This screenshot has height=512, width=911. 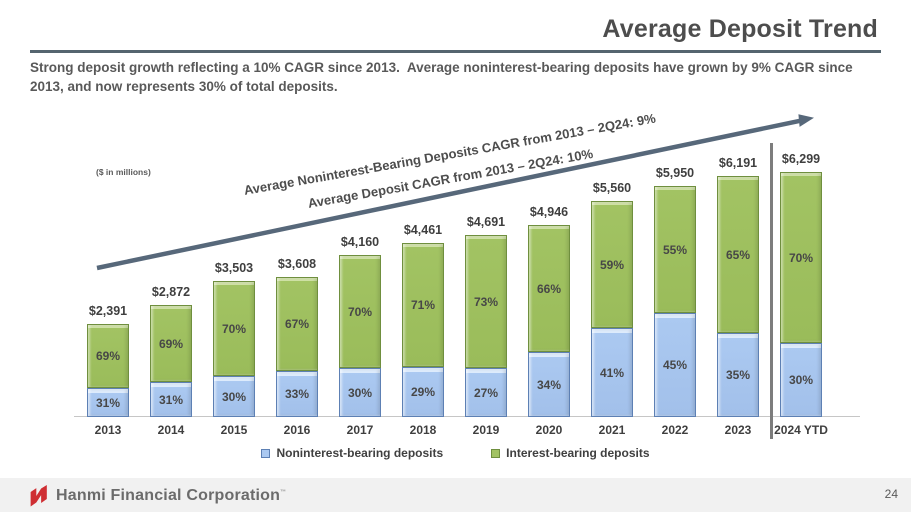 What do you see at coordinates (38, 496) in the screenshot?
I see `hanmi-logo-icon` at bounding box center [38, 496].